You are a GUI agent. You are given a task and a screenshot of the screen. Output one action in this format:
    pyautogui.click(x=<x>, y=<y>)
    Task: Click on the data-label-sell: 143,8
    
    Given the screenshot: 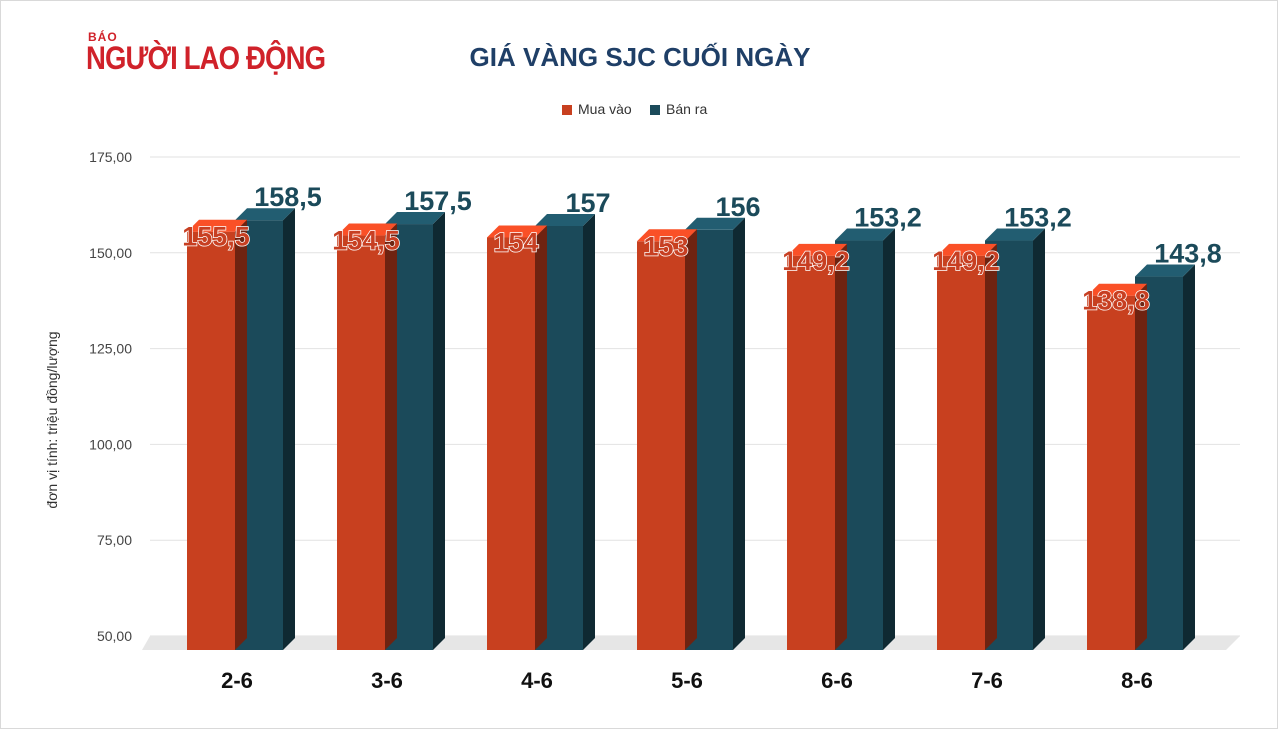 What is the action you would take?
    pyautogui.click(x=1188, y=254)
    